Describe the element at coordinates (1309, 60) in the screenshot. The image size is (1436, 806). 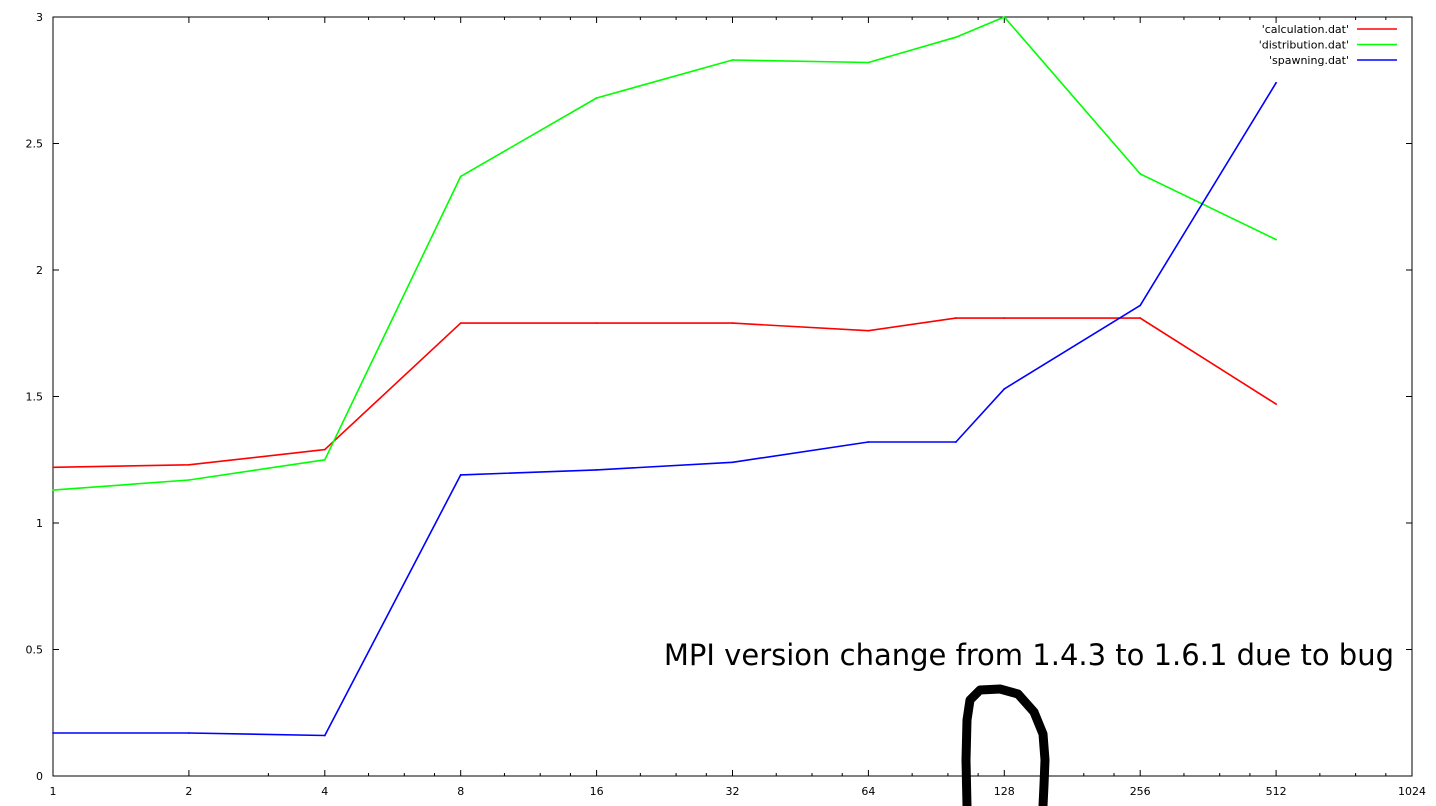
I see `legend-label: 'spawning.dat'` at that location.